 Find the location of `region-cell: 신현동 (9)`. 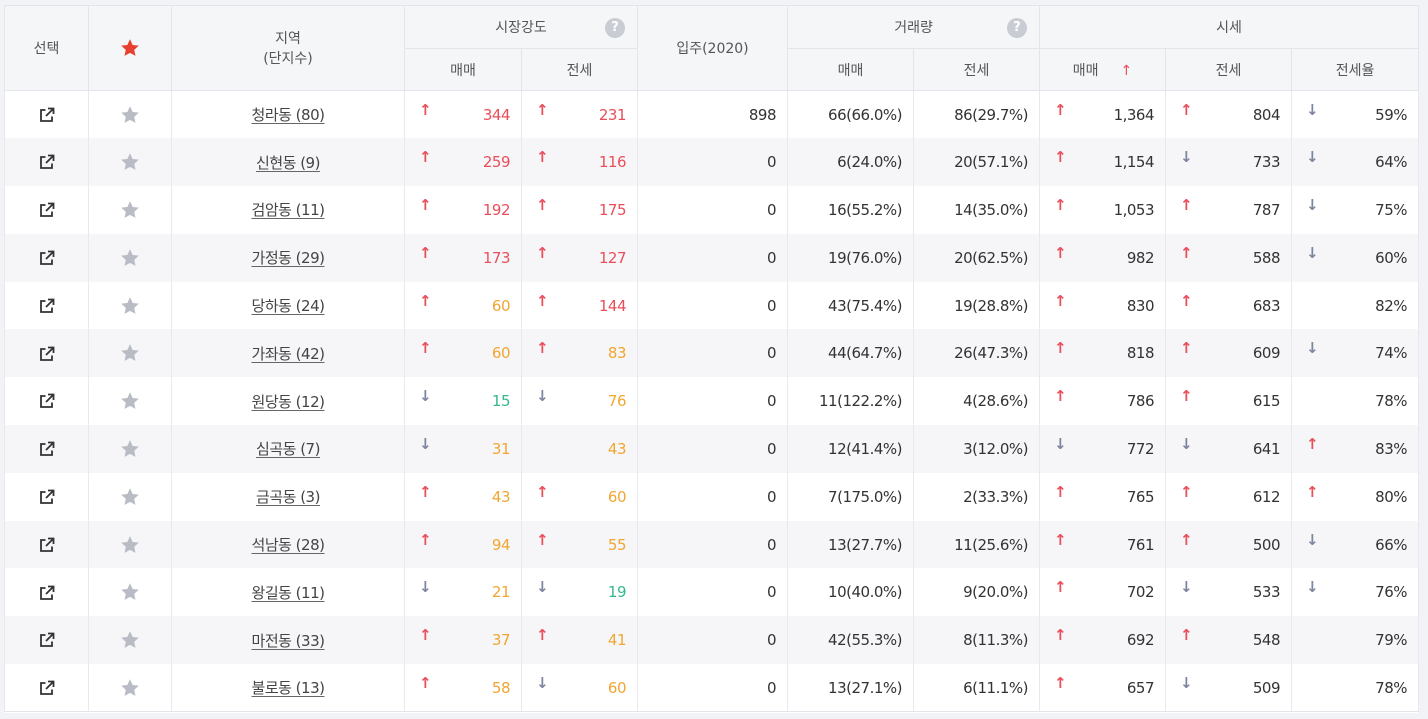

region-cell: 신현동 (9) is located at coordinates (288, 162).